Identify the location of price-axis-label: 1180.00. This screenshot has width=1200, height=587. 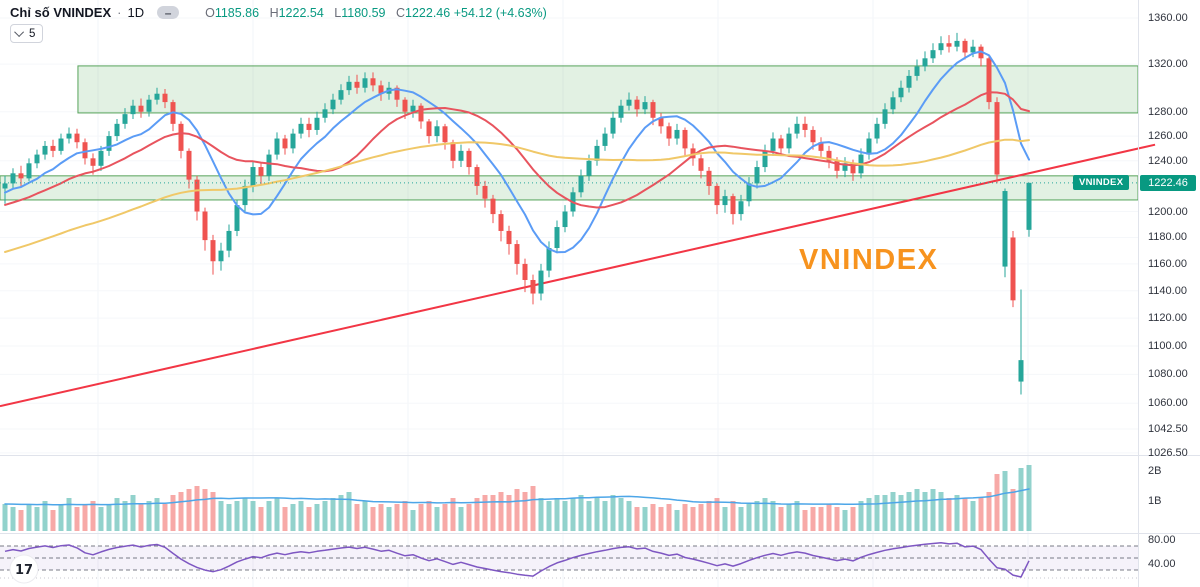
(1167, 237).